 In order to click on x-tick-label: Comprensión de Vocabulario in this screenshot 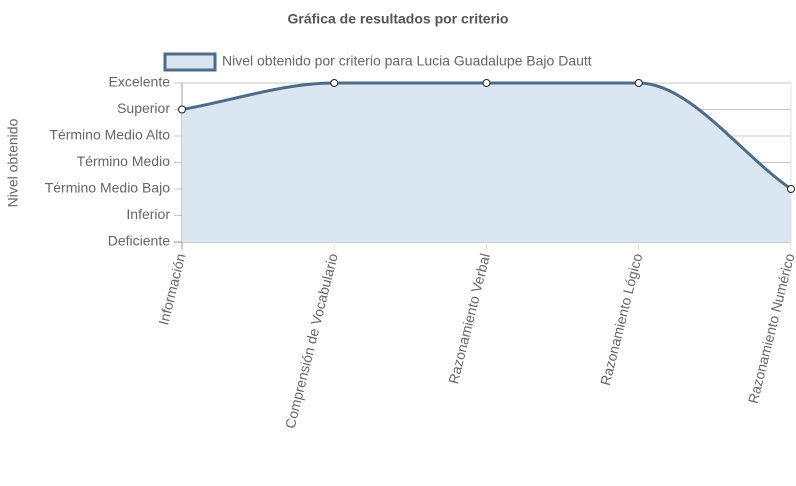, I will do `click(311, 341)`.